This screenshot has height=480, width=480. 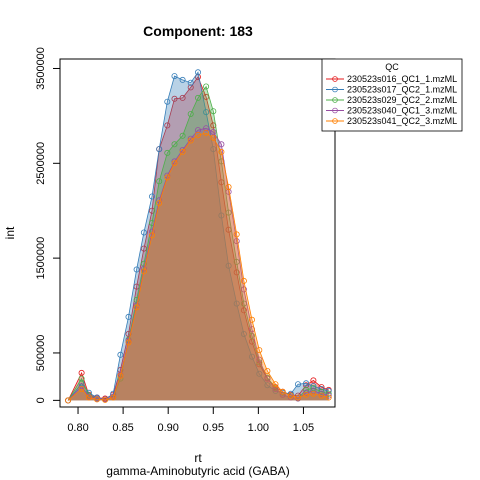 What do you see at coordinates (402, 111) in the screenshot?
I see `legend-label: 230523s040_QC1_3.mzML` at bounding box center [402, 111].